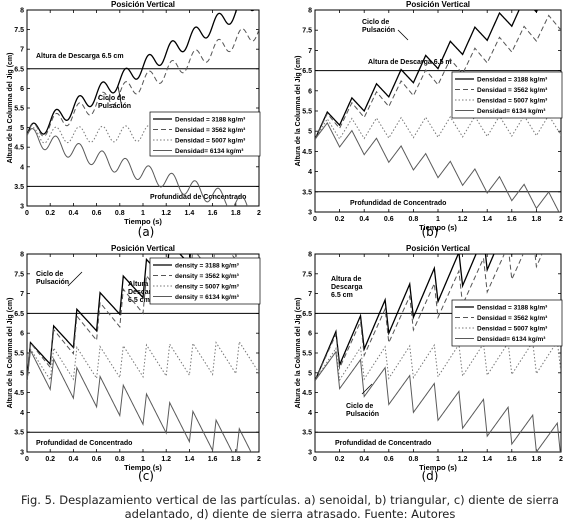 Image resolution: width=580 pixels, height=531 pixels. Describe the element at coordinates (298, 111) in the screenshot. I see `y-axis-label: Altura de la Columna del Jig (cm)` at that location.